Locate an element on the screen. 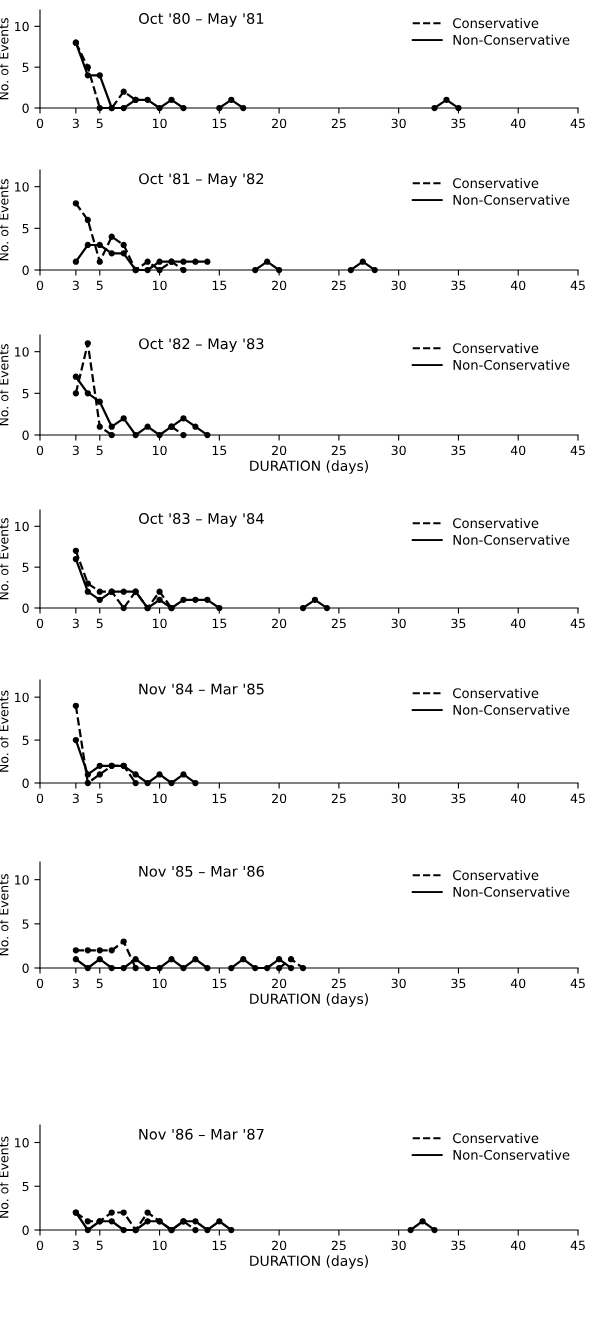 This screenshot has height=1339, width=596. chart-title: Nov '84 – Mar '85 is located at coordinates (201, 689).